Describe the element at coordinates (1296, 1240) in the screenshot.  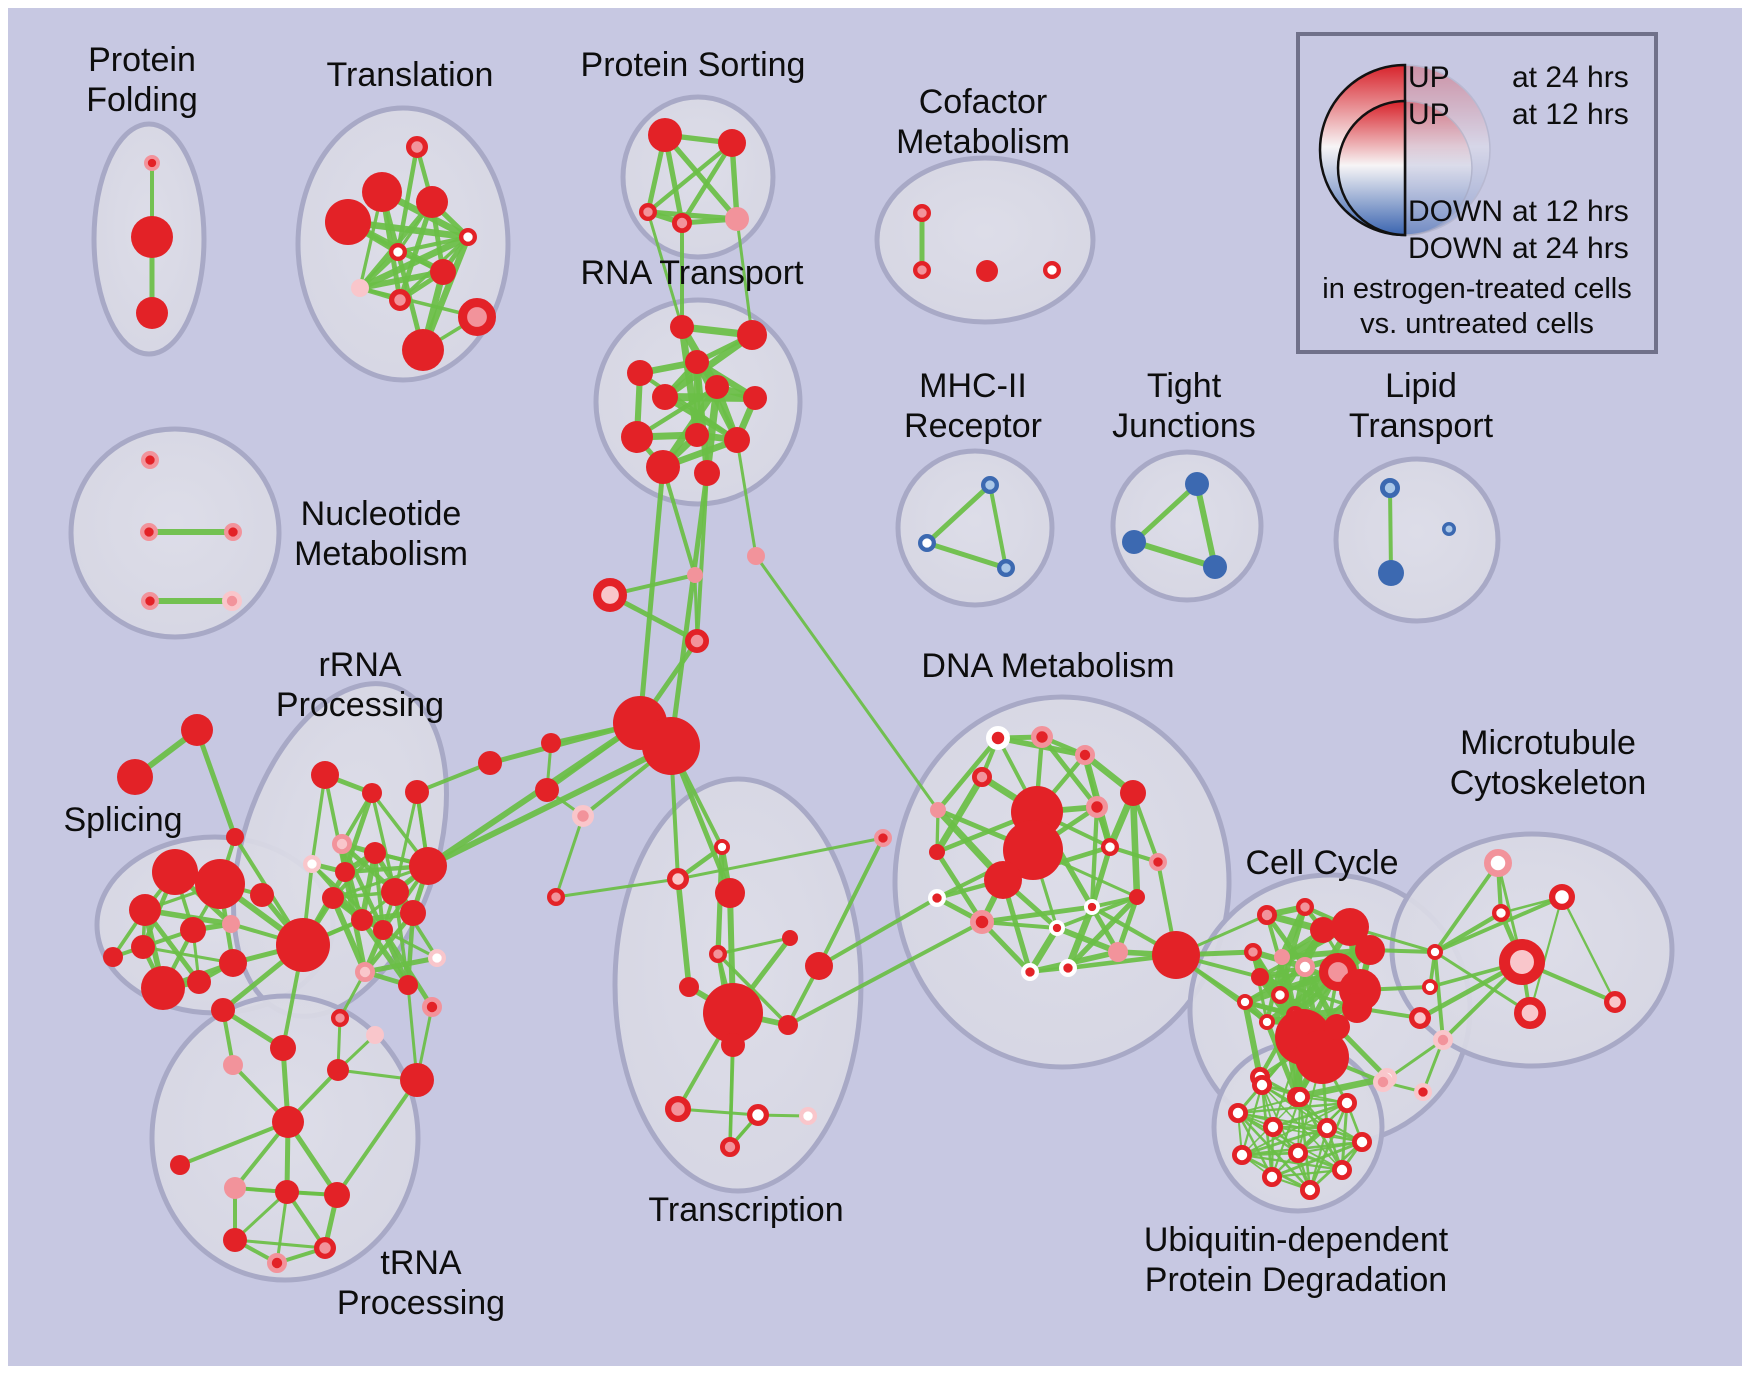
I see `cluster-label-ubiquitin-degradation: Ubiquitin-dependent` at that location.